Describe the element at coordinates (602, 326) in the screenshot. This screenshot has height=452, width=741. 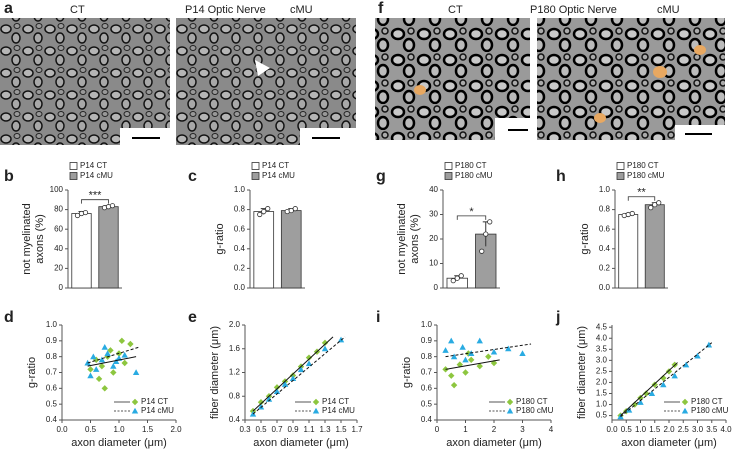
I see `y-tick-label: 4.5` at that location.